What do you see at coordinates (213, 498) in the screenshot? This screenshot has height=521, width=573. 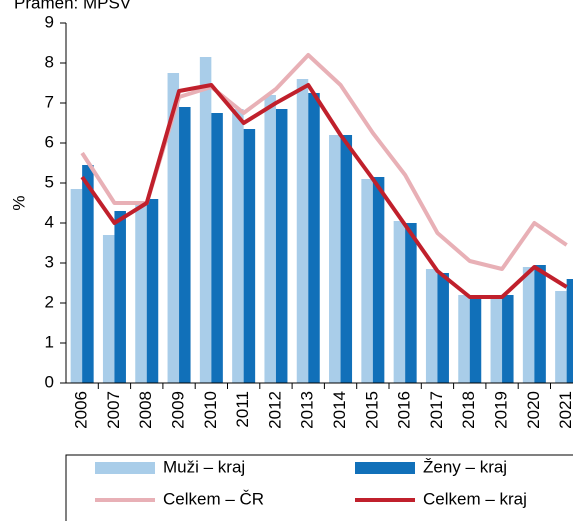 I see `legend-label: Celkem – ČR` at bounding box center [213, 498].